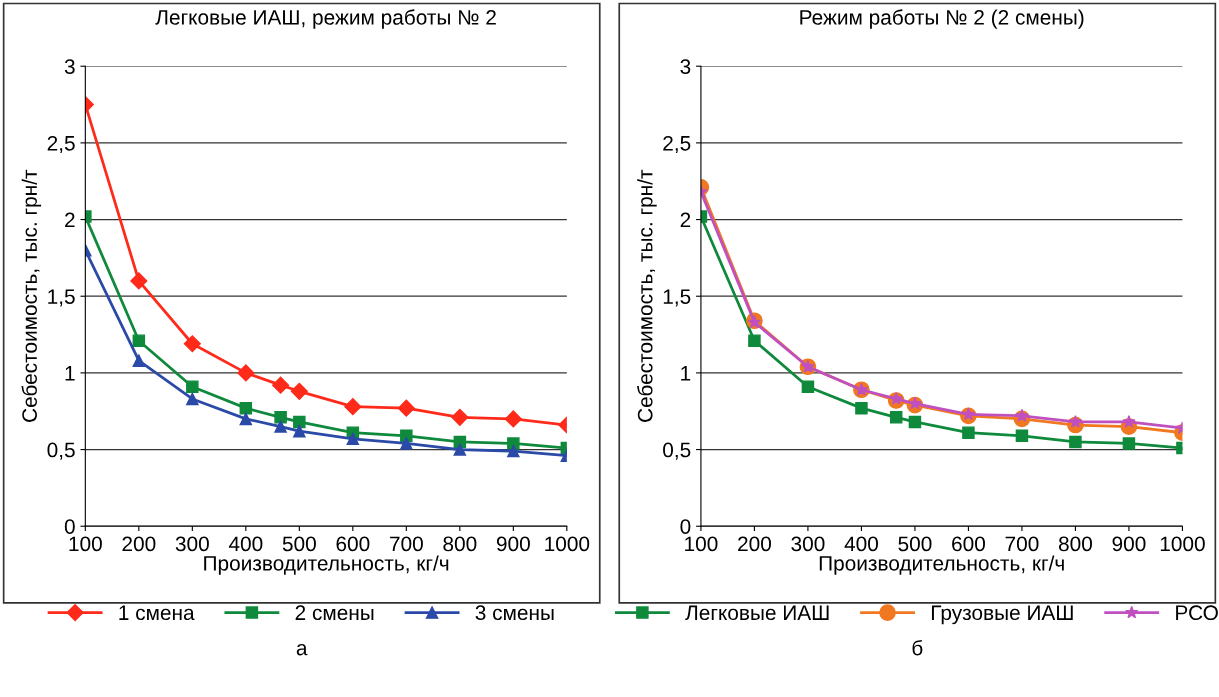 The height and width of the screenshot is (697, 1219). What do you see at coordinates (325, 19) in the screenshot?
I see `chart-title: Легковые ИАШ, режим работы № 2` at bounding box center [325, 19].